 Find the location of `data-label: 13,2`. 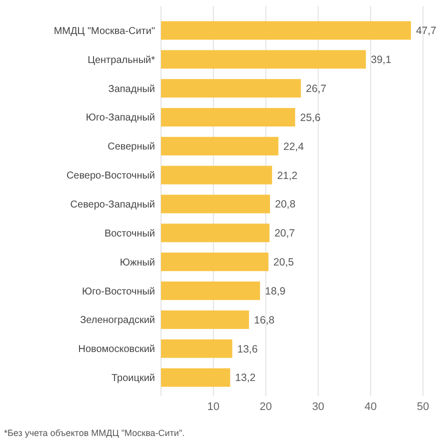

data-label: 13,2 is located at coordinates (245, 378).